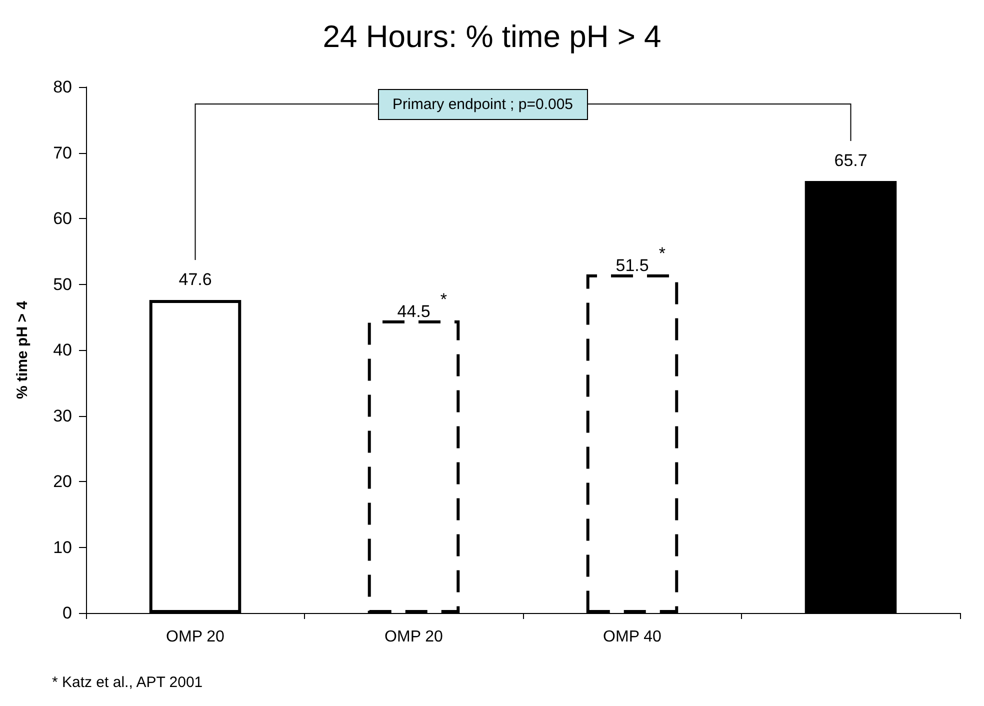  I want to click on y-tick-label: 10, so click(62, 547).